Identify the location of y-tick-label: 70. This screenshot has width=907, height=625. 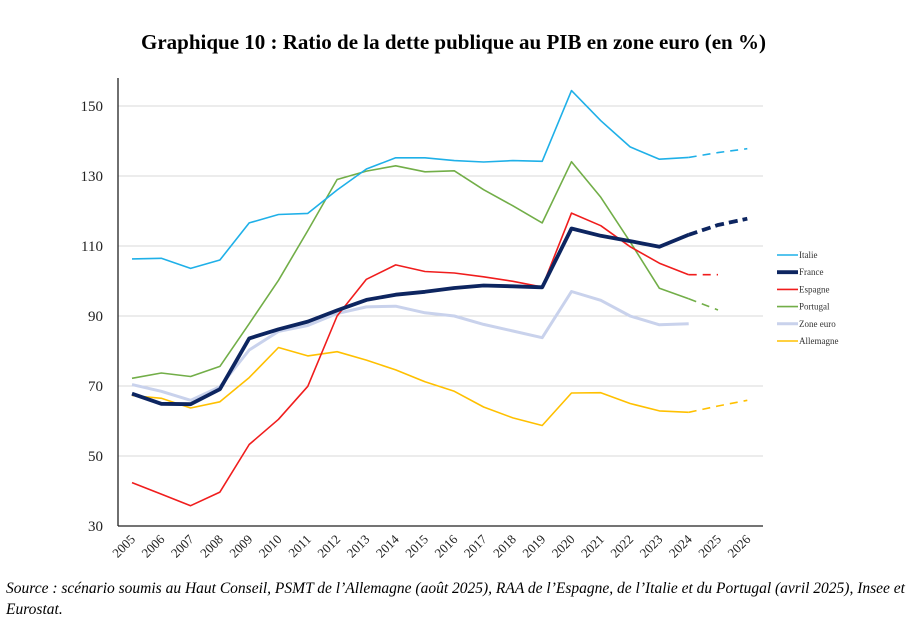
(95, 387).